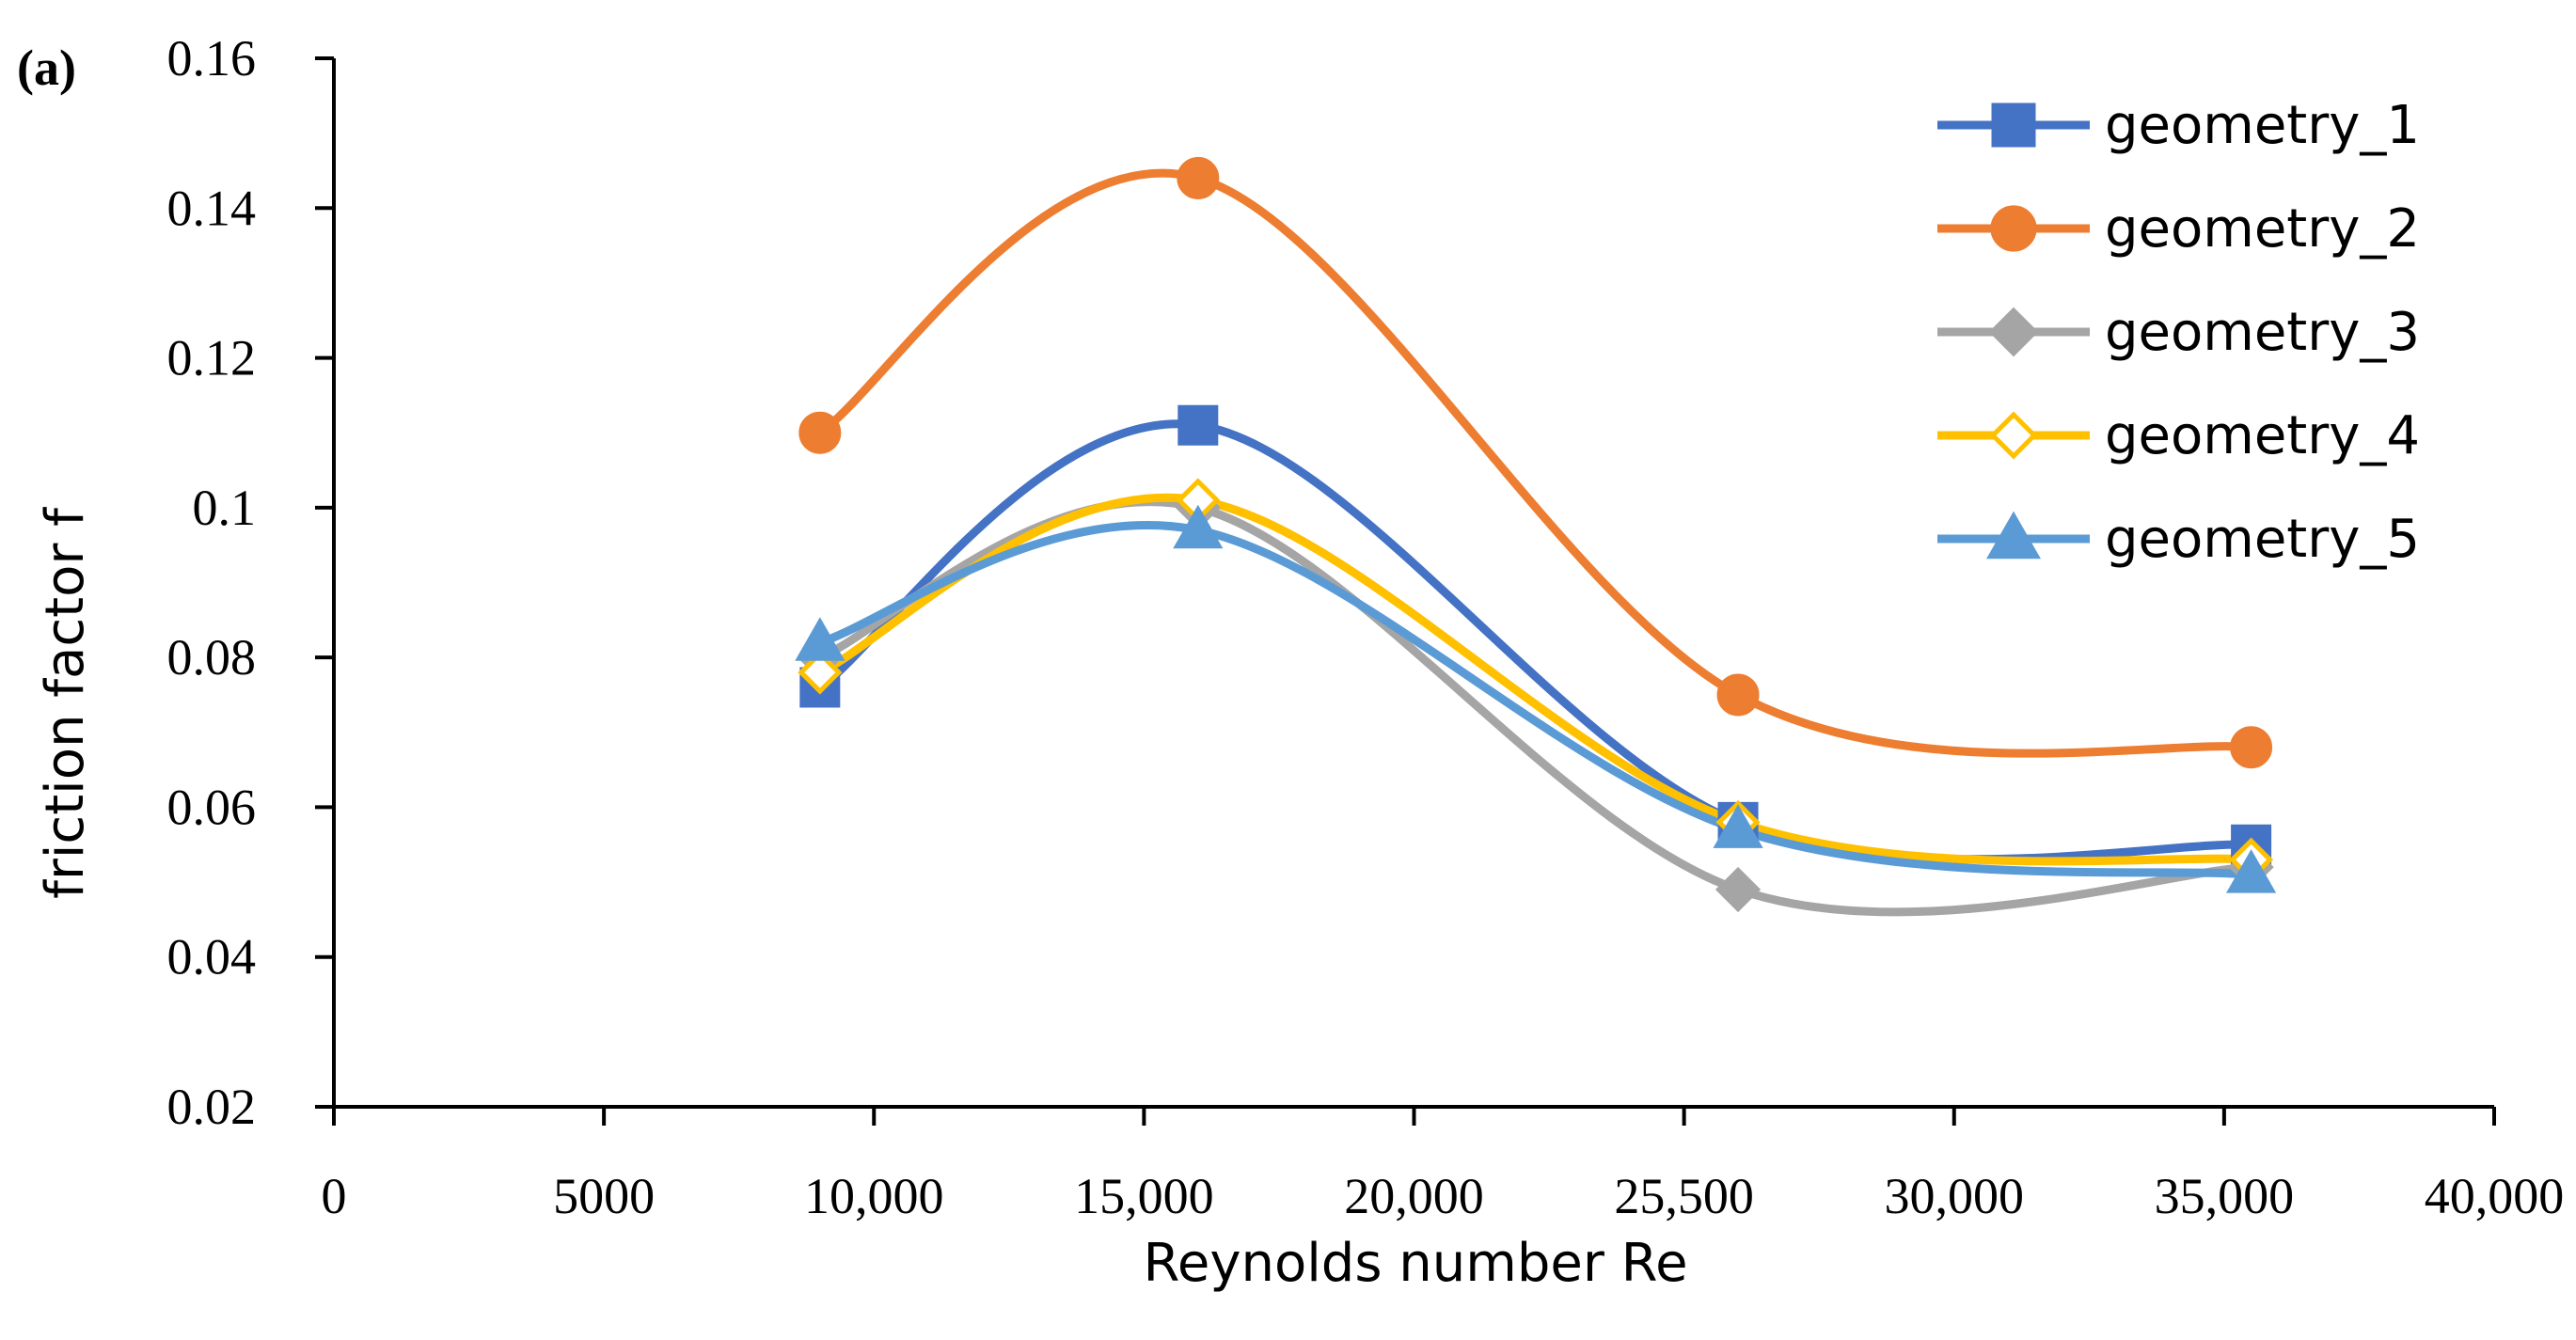 The height and width of the screenshot is (1340, 2576). What do you see at coordinates (1144, 1196) in the screenshot?
I see `x-tick-label: 15,000` at bounding box center [1144, 1196].